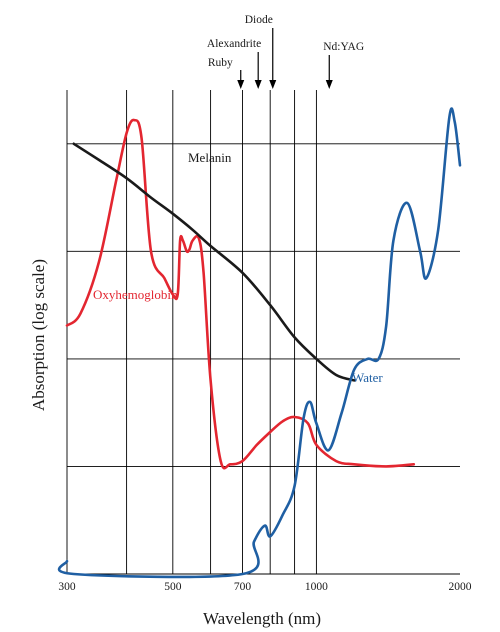 The width and height of the screenshot is (500, 632). I want to click on x-tick-label: 2000, so click(460, 587).